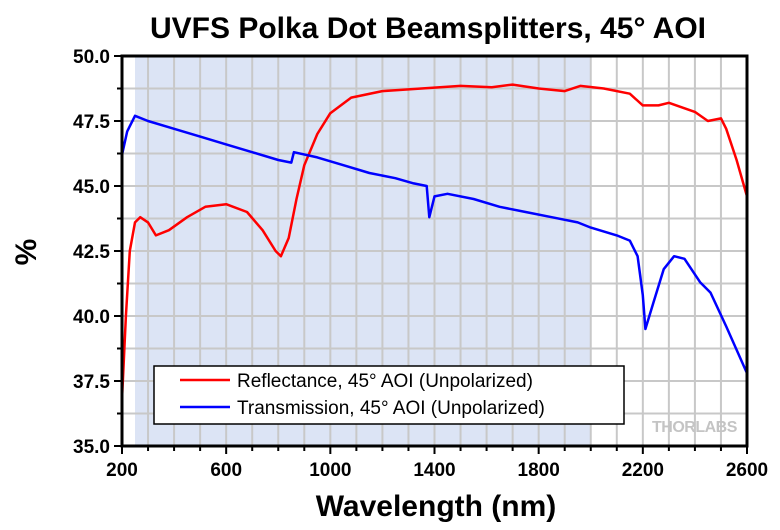 The image size is (780, 530). What do you see at coordinates (91, 122) in the screenshot?
I see `y-tick-label: 47.5` at bounding box center [91, 122].